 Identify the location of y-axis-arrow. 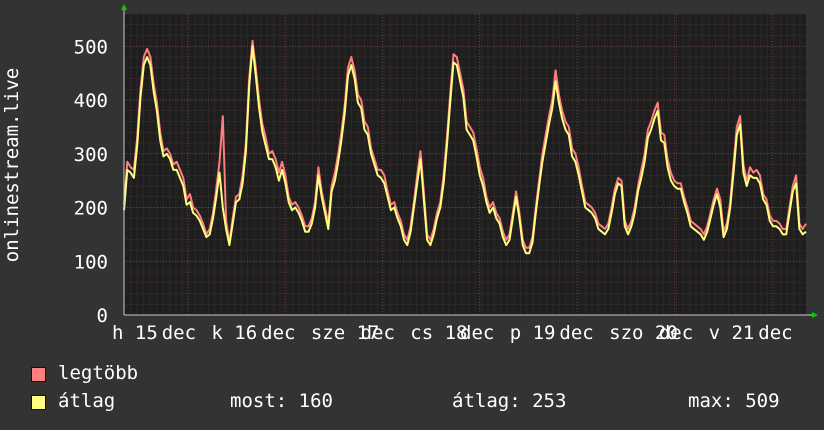
(124, 7).